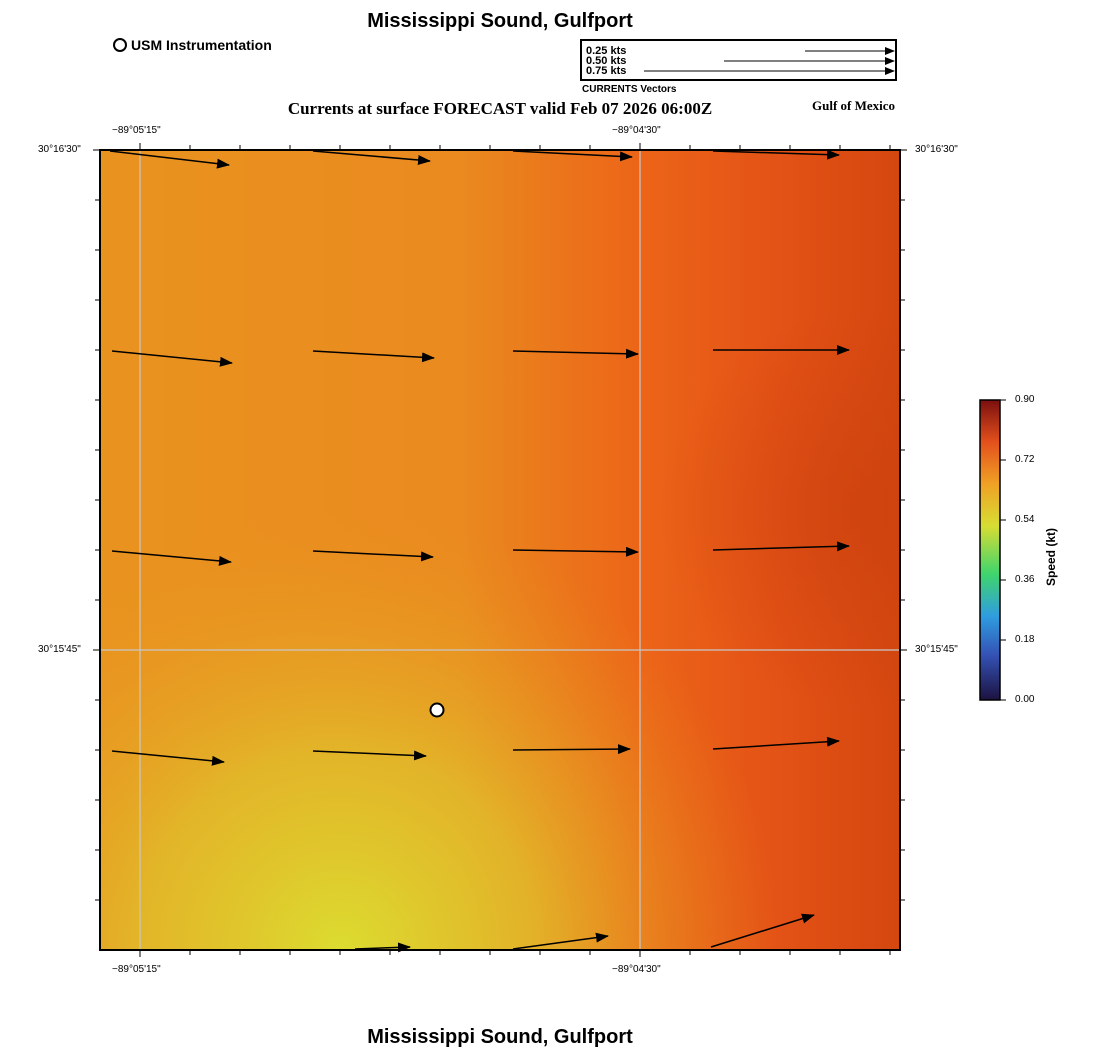 The image size is (1100, 1050). I want to click on station-legend: USM Instrumentation, so click(192, 45).